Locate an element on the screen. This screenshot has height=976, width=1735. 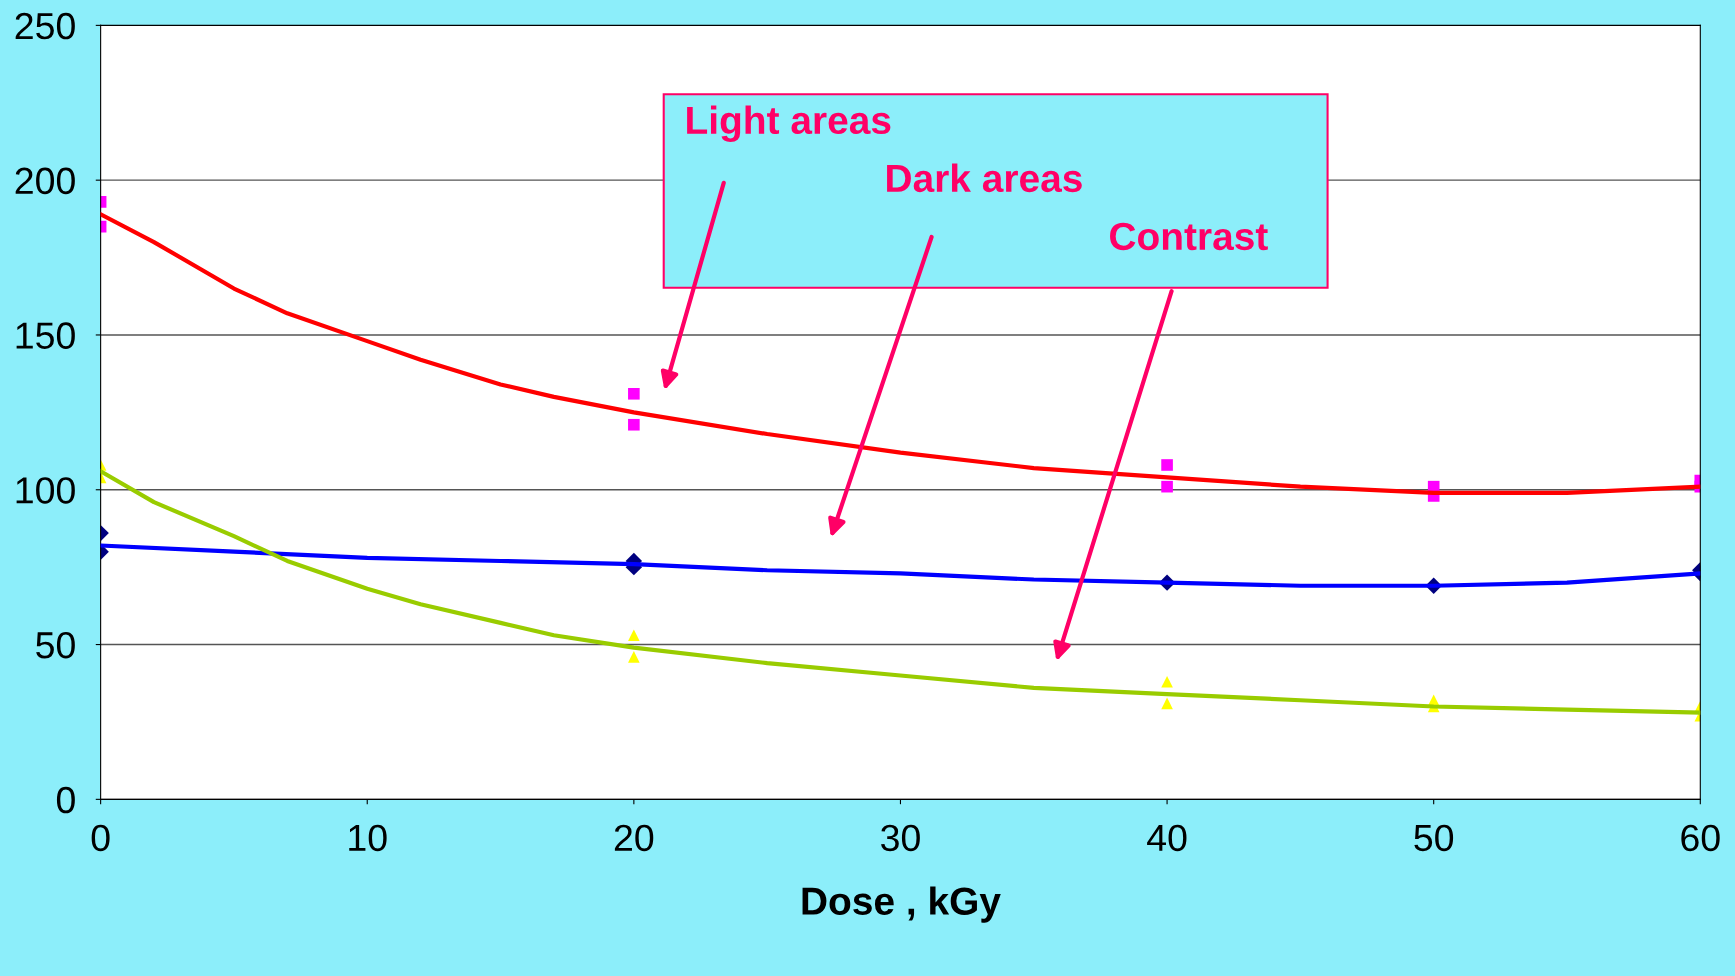
y-tick-label: 50 is located at coordinates (55, 645).